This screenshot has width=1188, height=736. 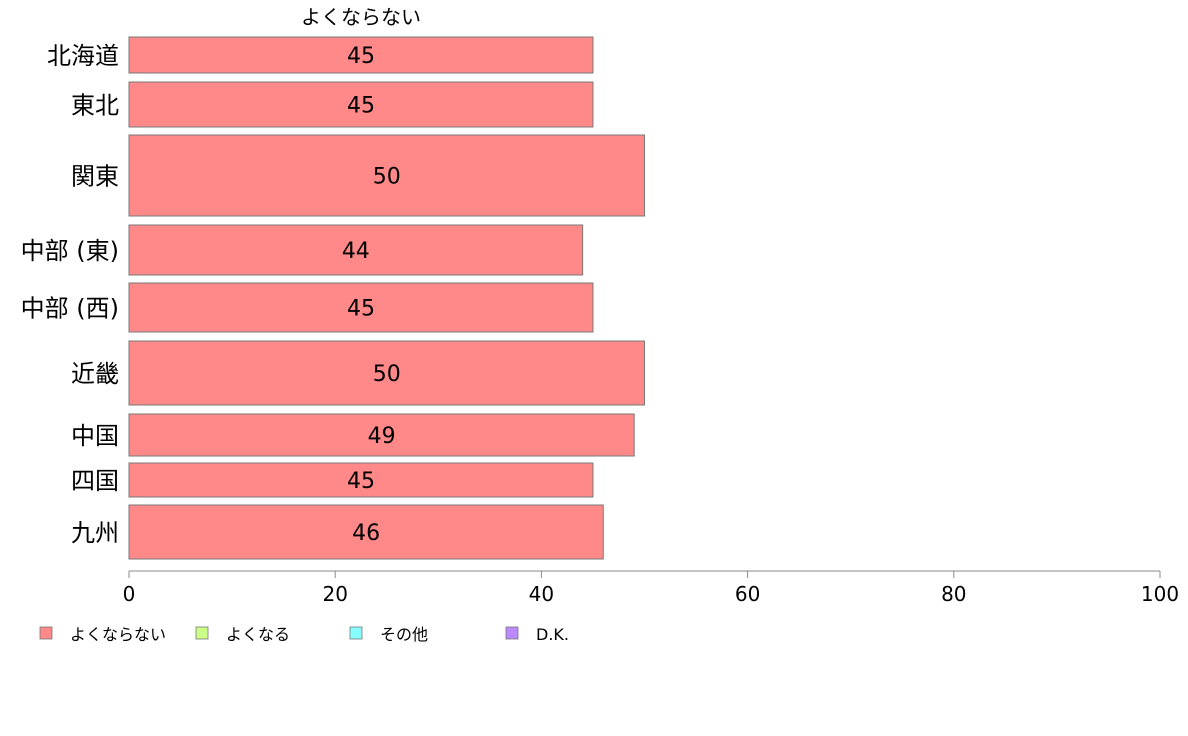 I want to click on legend-item: D.K., so click(x=537, y=634).